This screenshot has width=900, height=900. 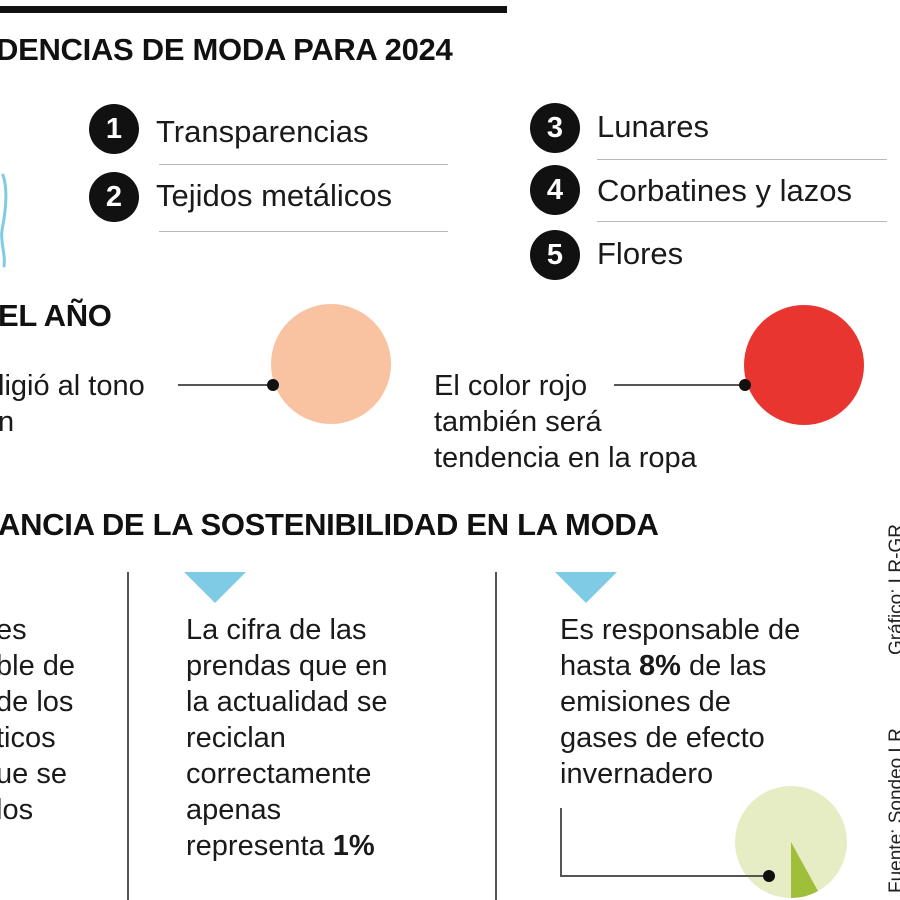 What do you see at coordinates (114, 129) in the screenshot?
I see `trend-number-badge: 1` at bounding box center [114, 129].